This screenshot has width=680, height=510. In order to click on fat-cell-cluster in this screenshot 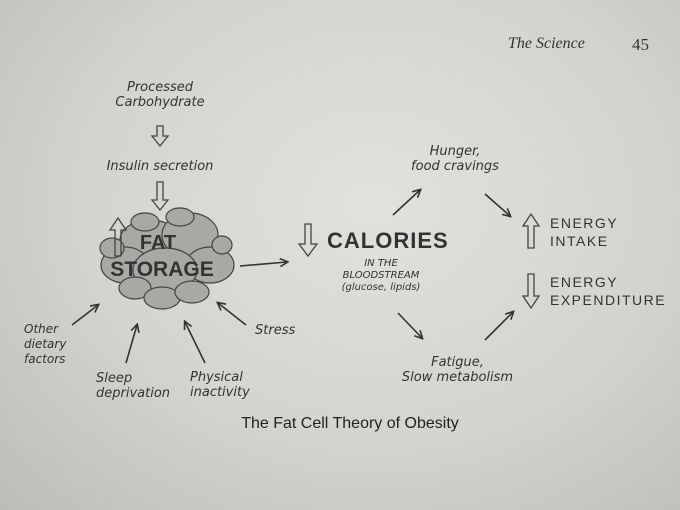, I will do `click(167, 258)`.